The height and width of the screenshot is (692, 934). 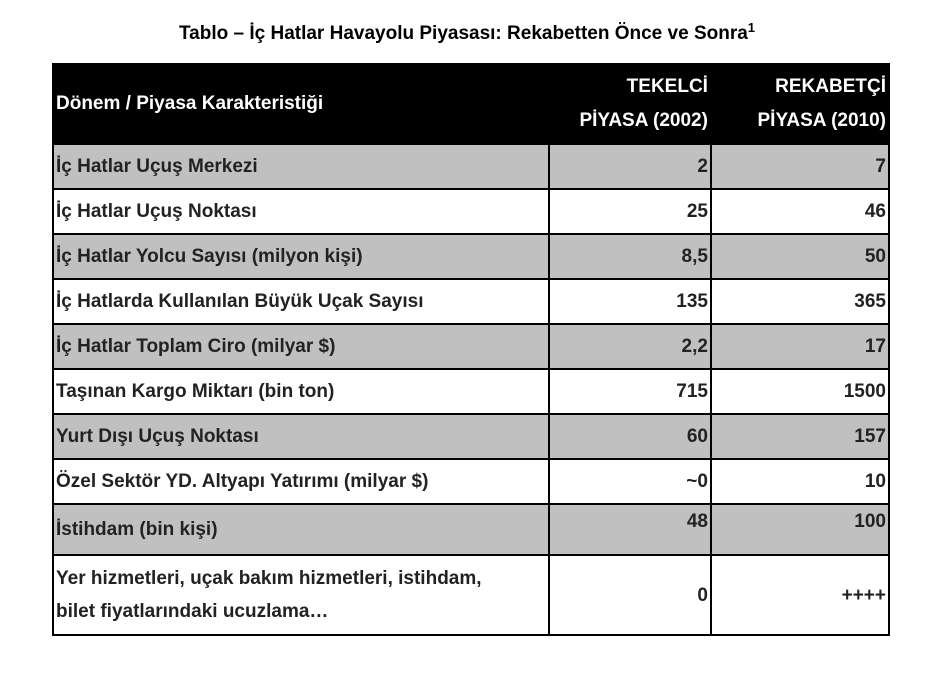 I want to click on table-row: Taşınan Kargo Miktarı (bin ton) 715 1500, so click(x=471, y=391).